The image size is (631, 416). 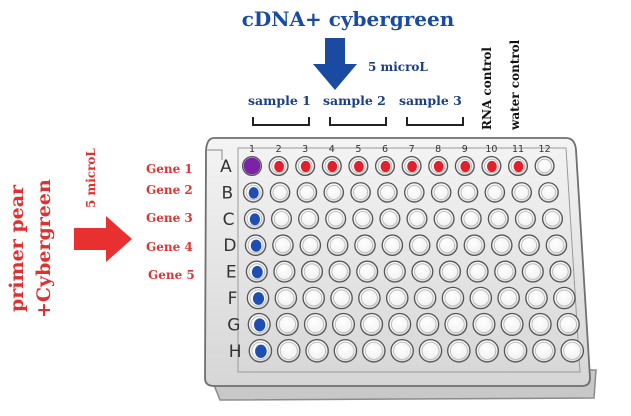 I want to click on well-C2, so click(x=281, y=219).